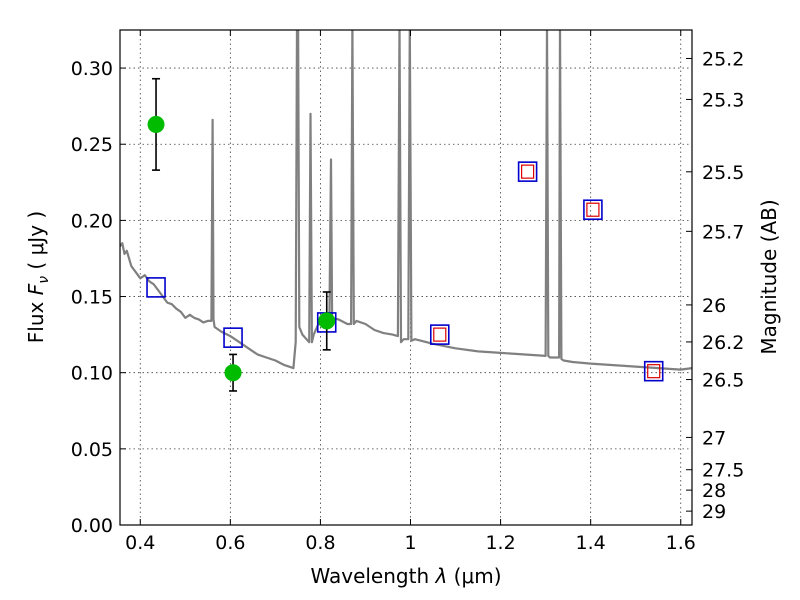 This screenshot has height=600, width=800. I want to click on y-axis-label: Flux Fν ( μJy ), so click(38, 277).